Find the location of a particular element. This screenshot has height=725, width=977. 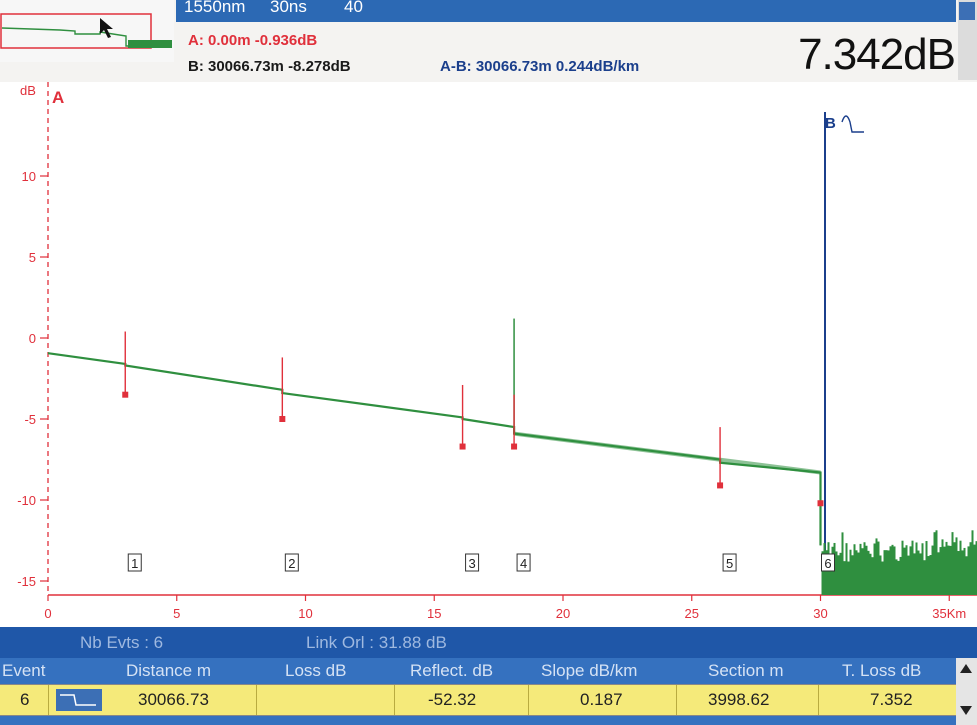

overview-noise is located at coordinates (150, 44).